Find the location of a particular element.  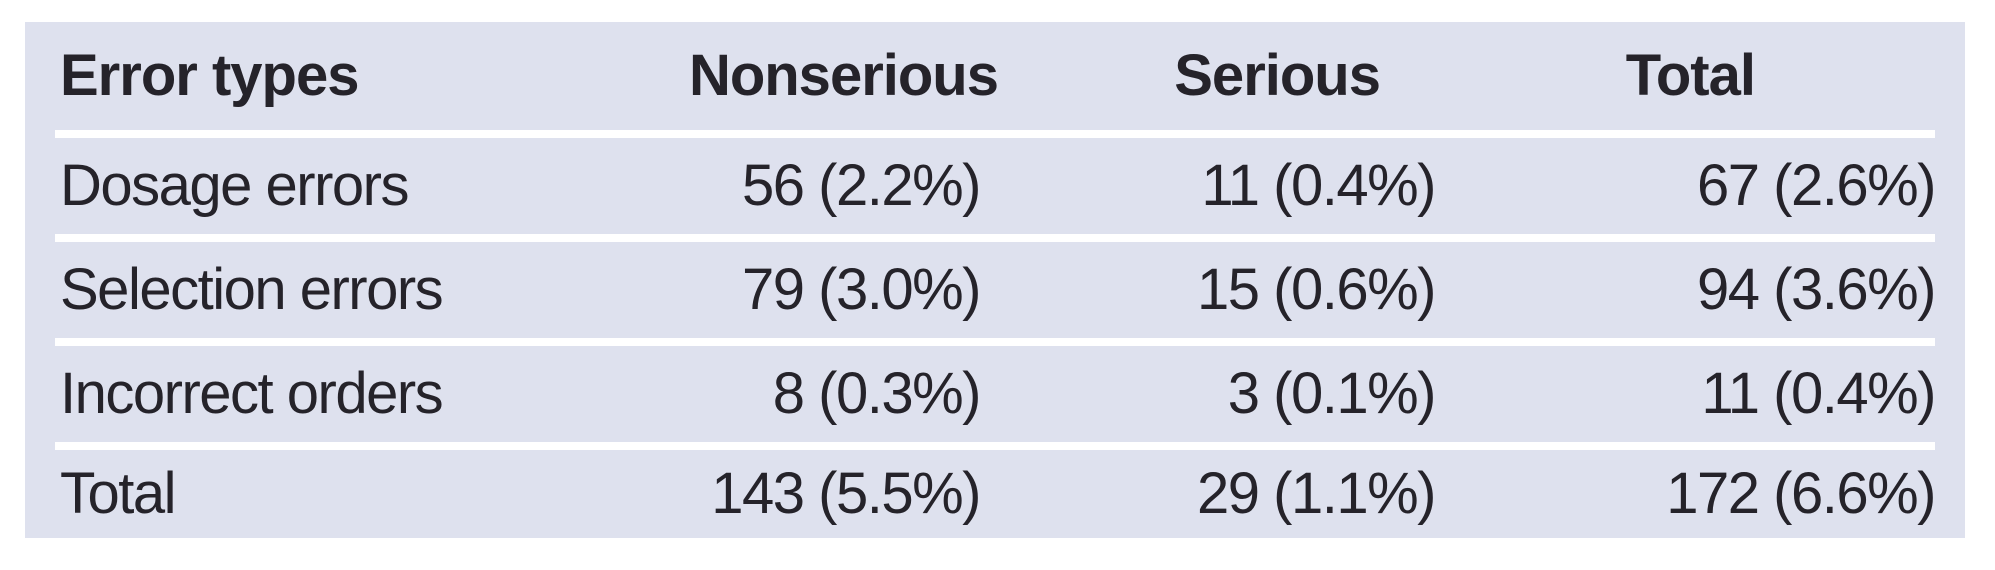

cell-total: 11 (0.4%) is located at coordinates (1818, 393).